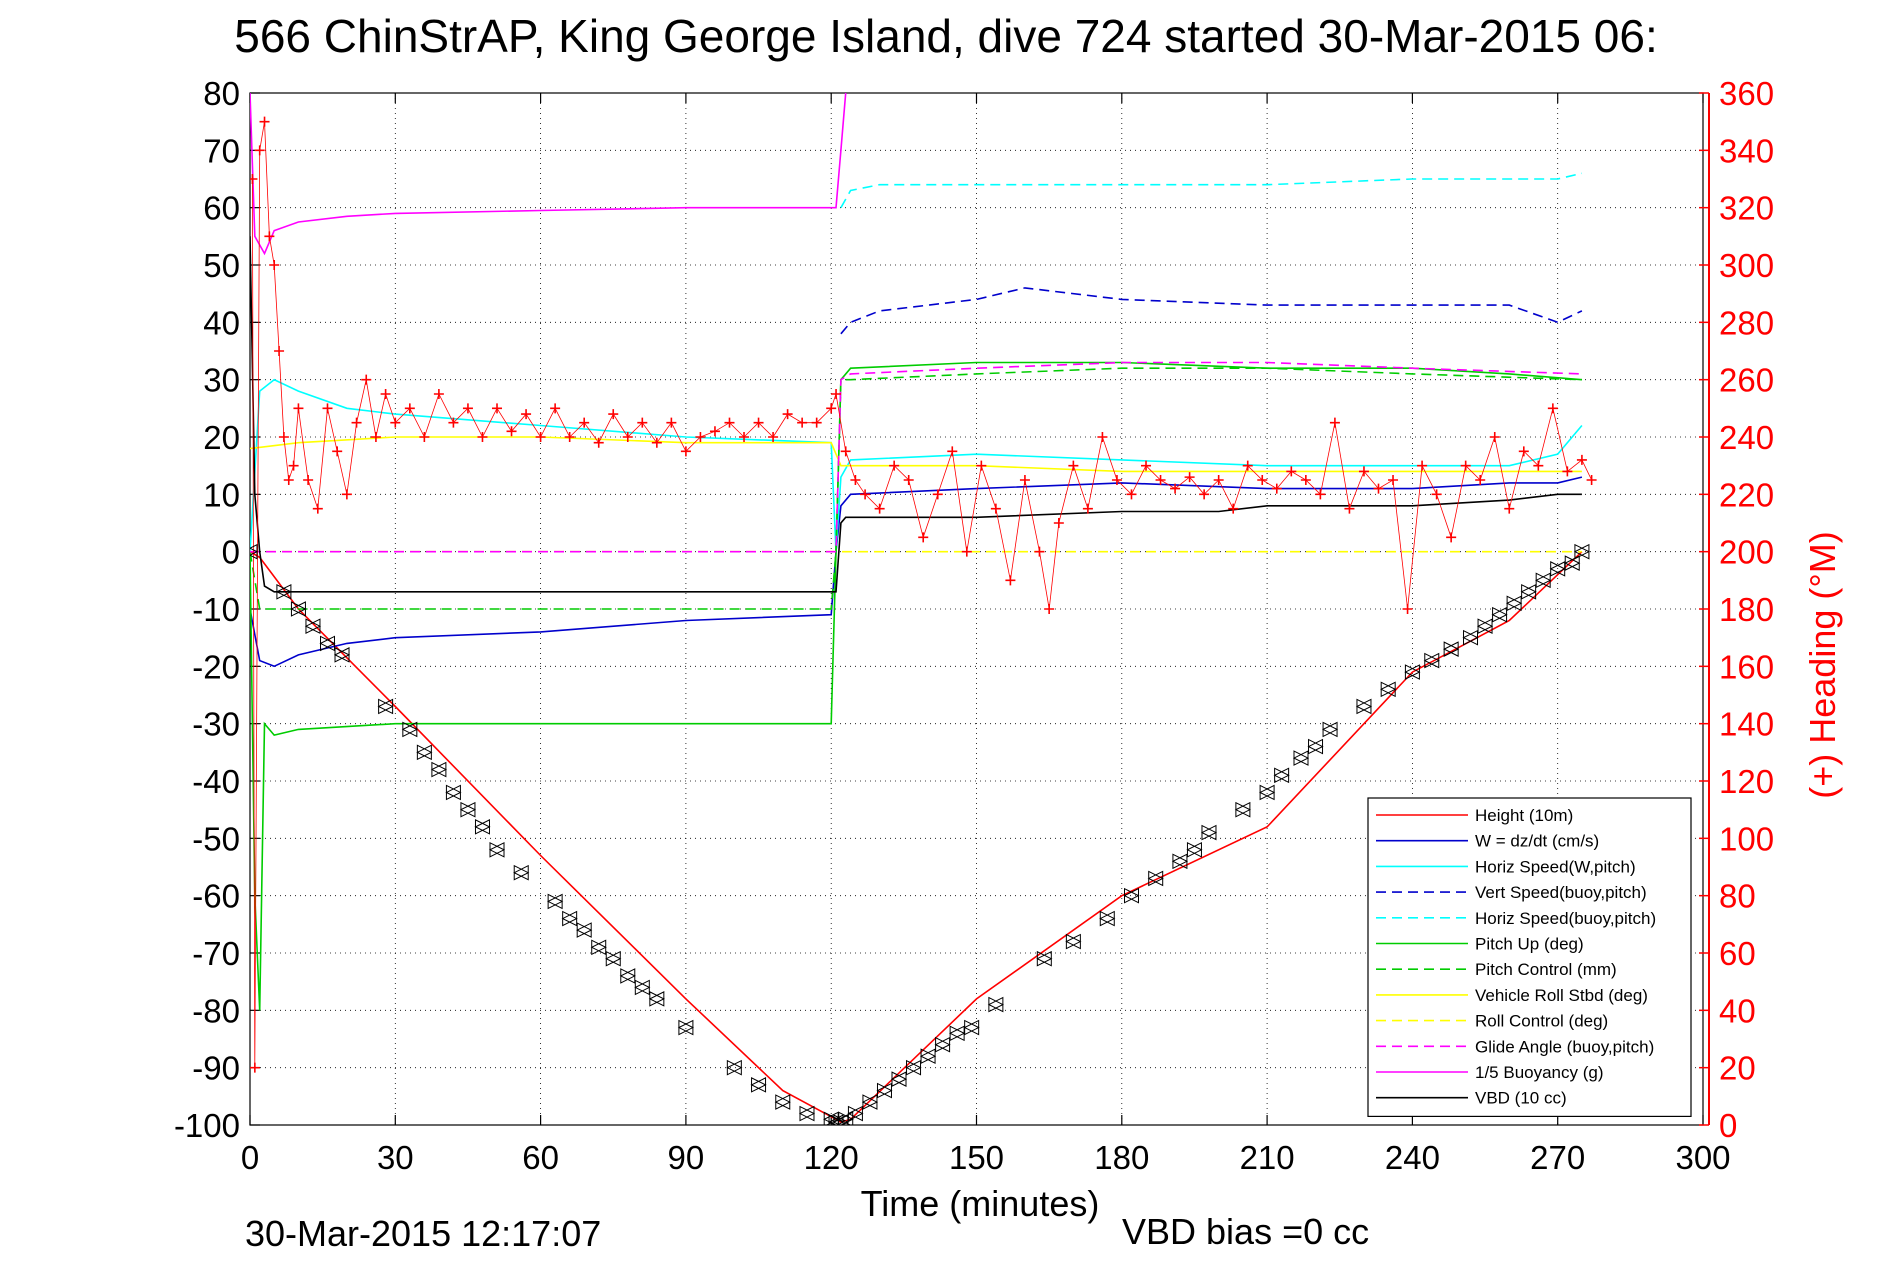 Image resolution: width=1891 pixels, height=1262 pixels. What do you see at coordinates (1737, 1010) in the screenshot?
I see `y2-tick-label-16: 40` at bounding box center [1737, 1010].